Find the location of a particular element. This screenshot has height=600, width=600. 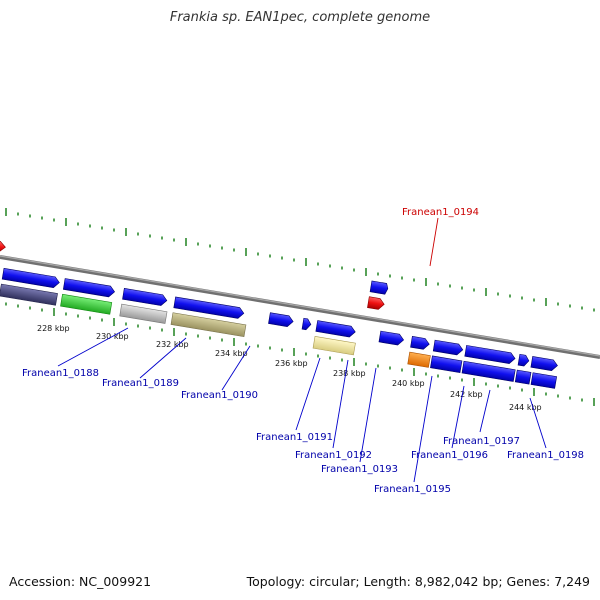

tick-label-232: 232 kbp is located at coordinates (172, 344).